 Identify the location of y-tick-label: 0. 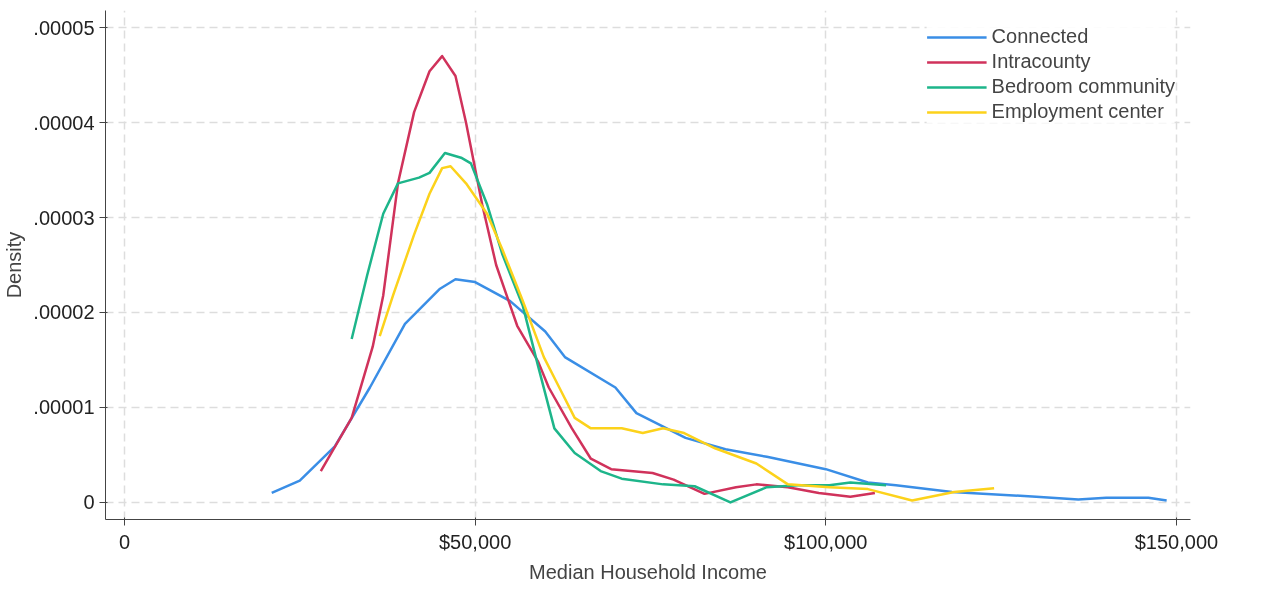
(89, 502).